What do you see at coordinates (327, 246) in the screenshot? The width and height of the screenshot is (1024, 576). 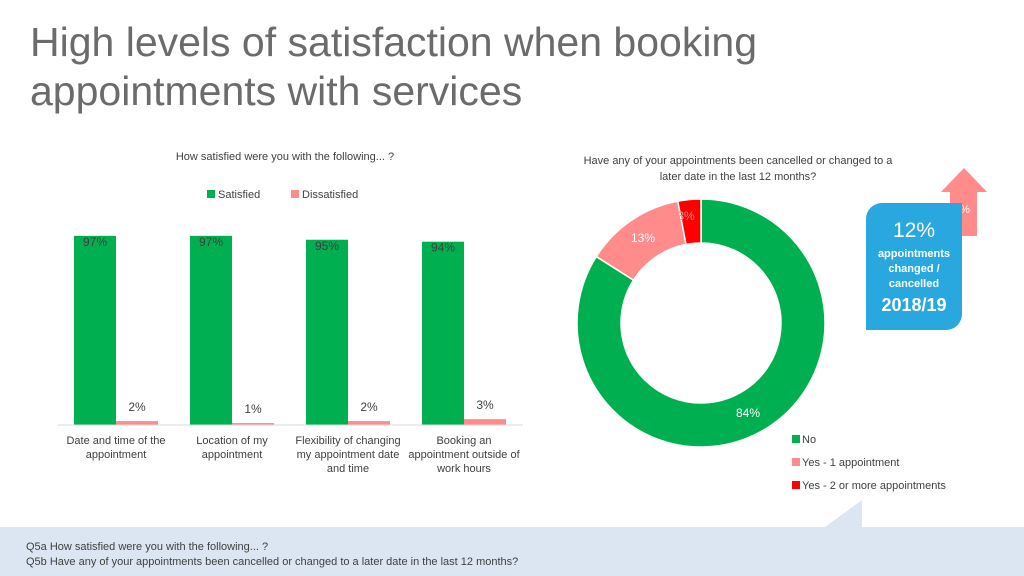 I see `bar-label-satisfied-2: 95%` at bounding box center [327, 246].